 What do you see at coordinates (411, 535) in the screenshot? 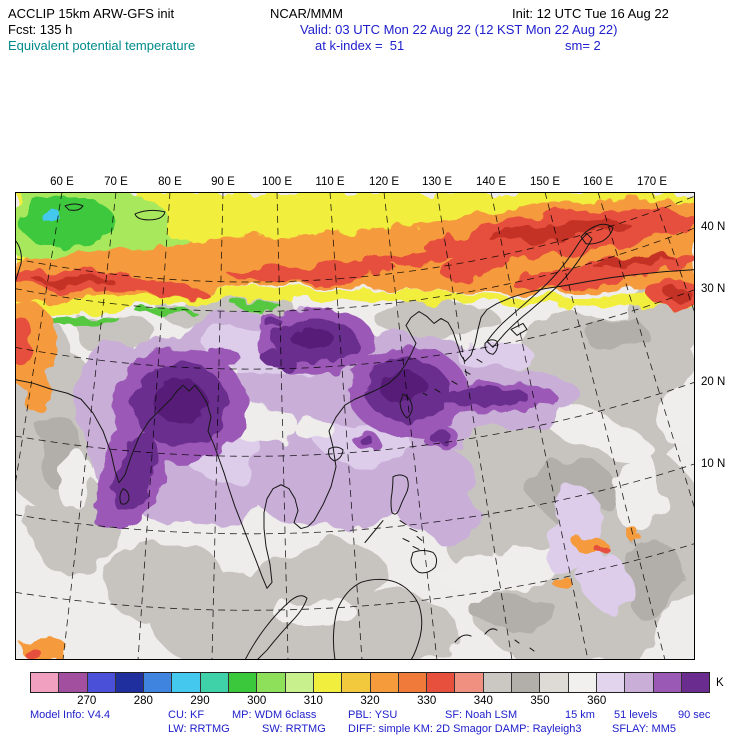
I see `visayas-islands` at bounding box center [411, 535].